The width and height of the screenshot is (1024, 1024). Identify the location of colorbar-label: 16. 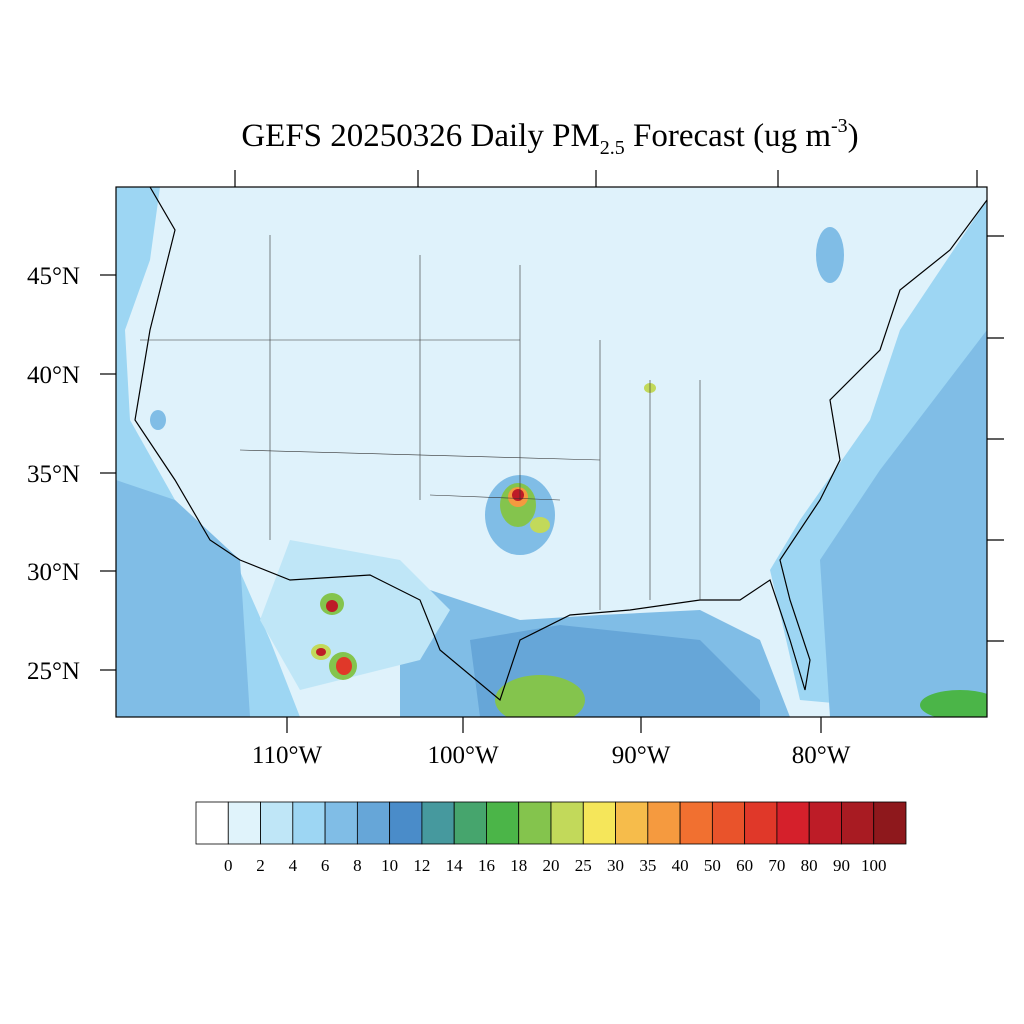
(486, 865).